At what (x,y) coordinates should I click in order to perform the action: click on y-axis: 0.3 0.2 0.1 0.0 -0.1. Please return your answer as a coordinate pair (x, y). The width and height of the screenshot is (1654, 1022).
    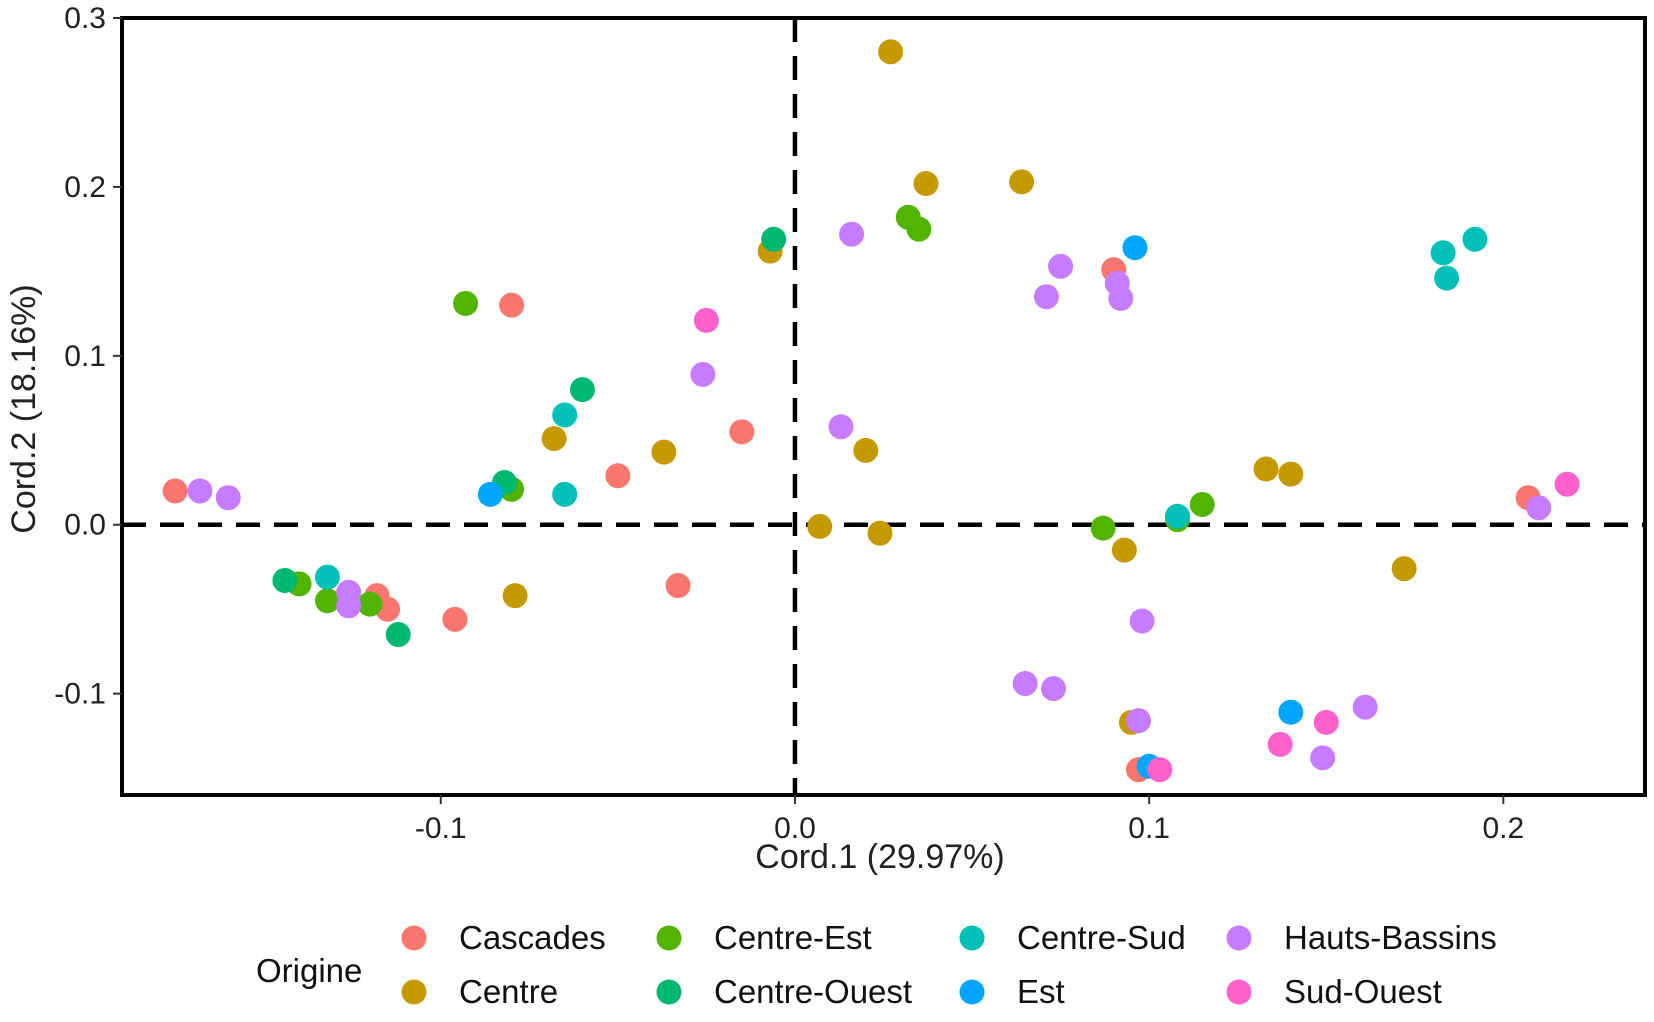
    Looking at the image, I should click on (88, 356).